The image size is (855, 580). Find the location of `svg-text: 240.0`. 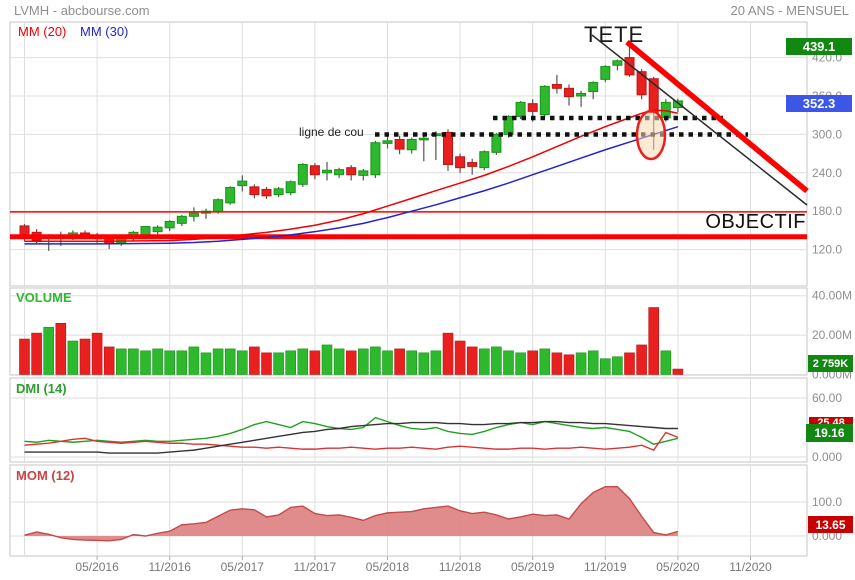

svg-text: 240.0 is located at coordinates (827, 173).